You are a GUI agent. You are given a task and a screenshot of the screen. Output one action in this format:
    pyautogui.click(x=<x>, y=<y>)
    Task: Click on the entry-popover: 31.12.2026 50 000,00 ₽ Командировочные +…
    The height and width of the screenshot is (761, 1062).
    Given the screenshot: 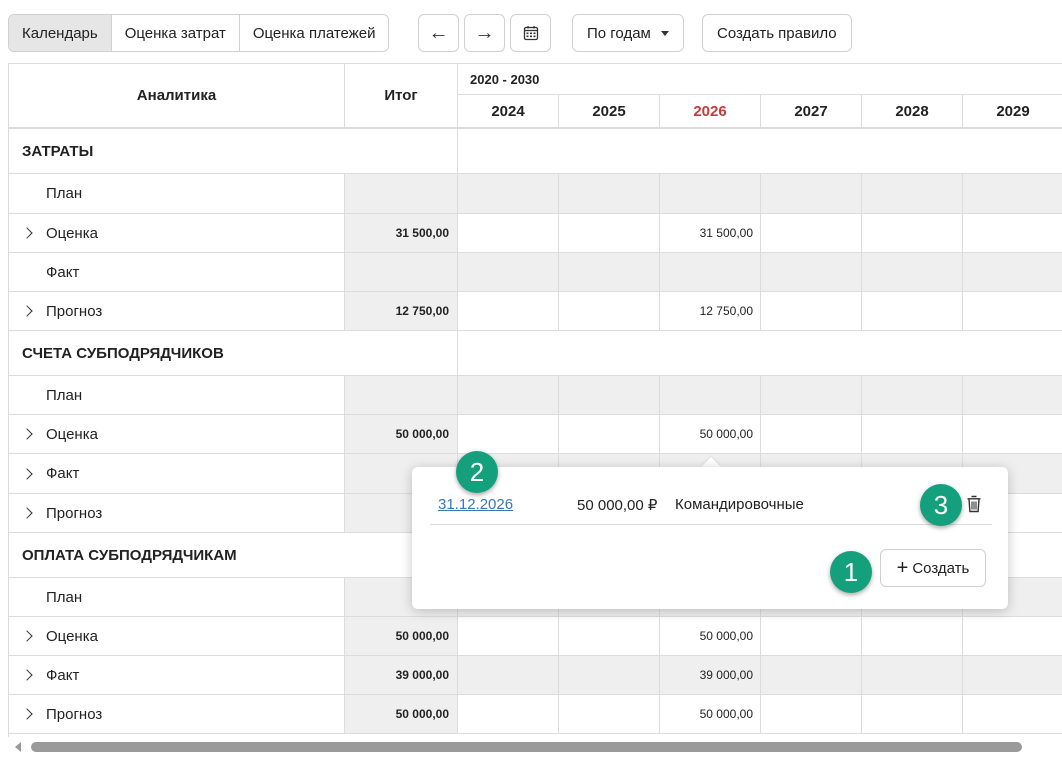 What is the action you would take?
    pyautogui.click(x=710, y=538)
    